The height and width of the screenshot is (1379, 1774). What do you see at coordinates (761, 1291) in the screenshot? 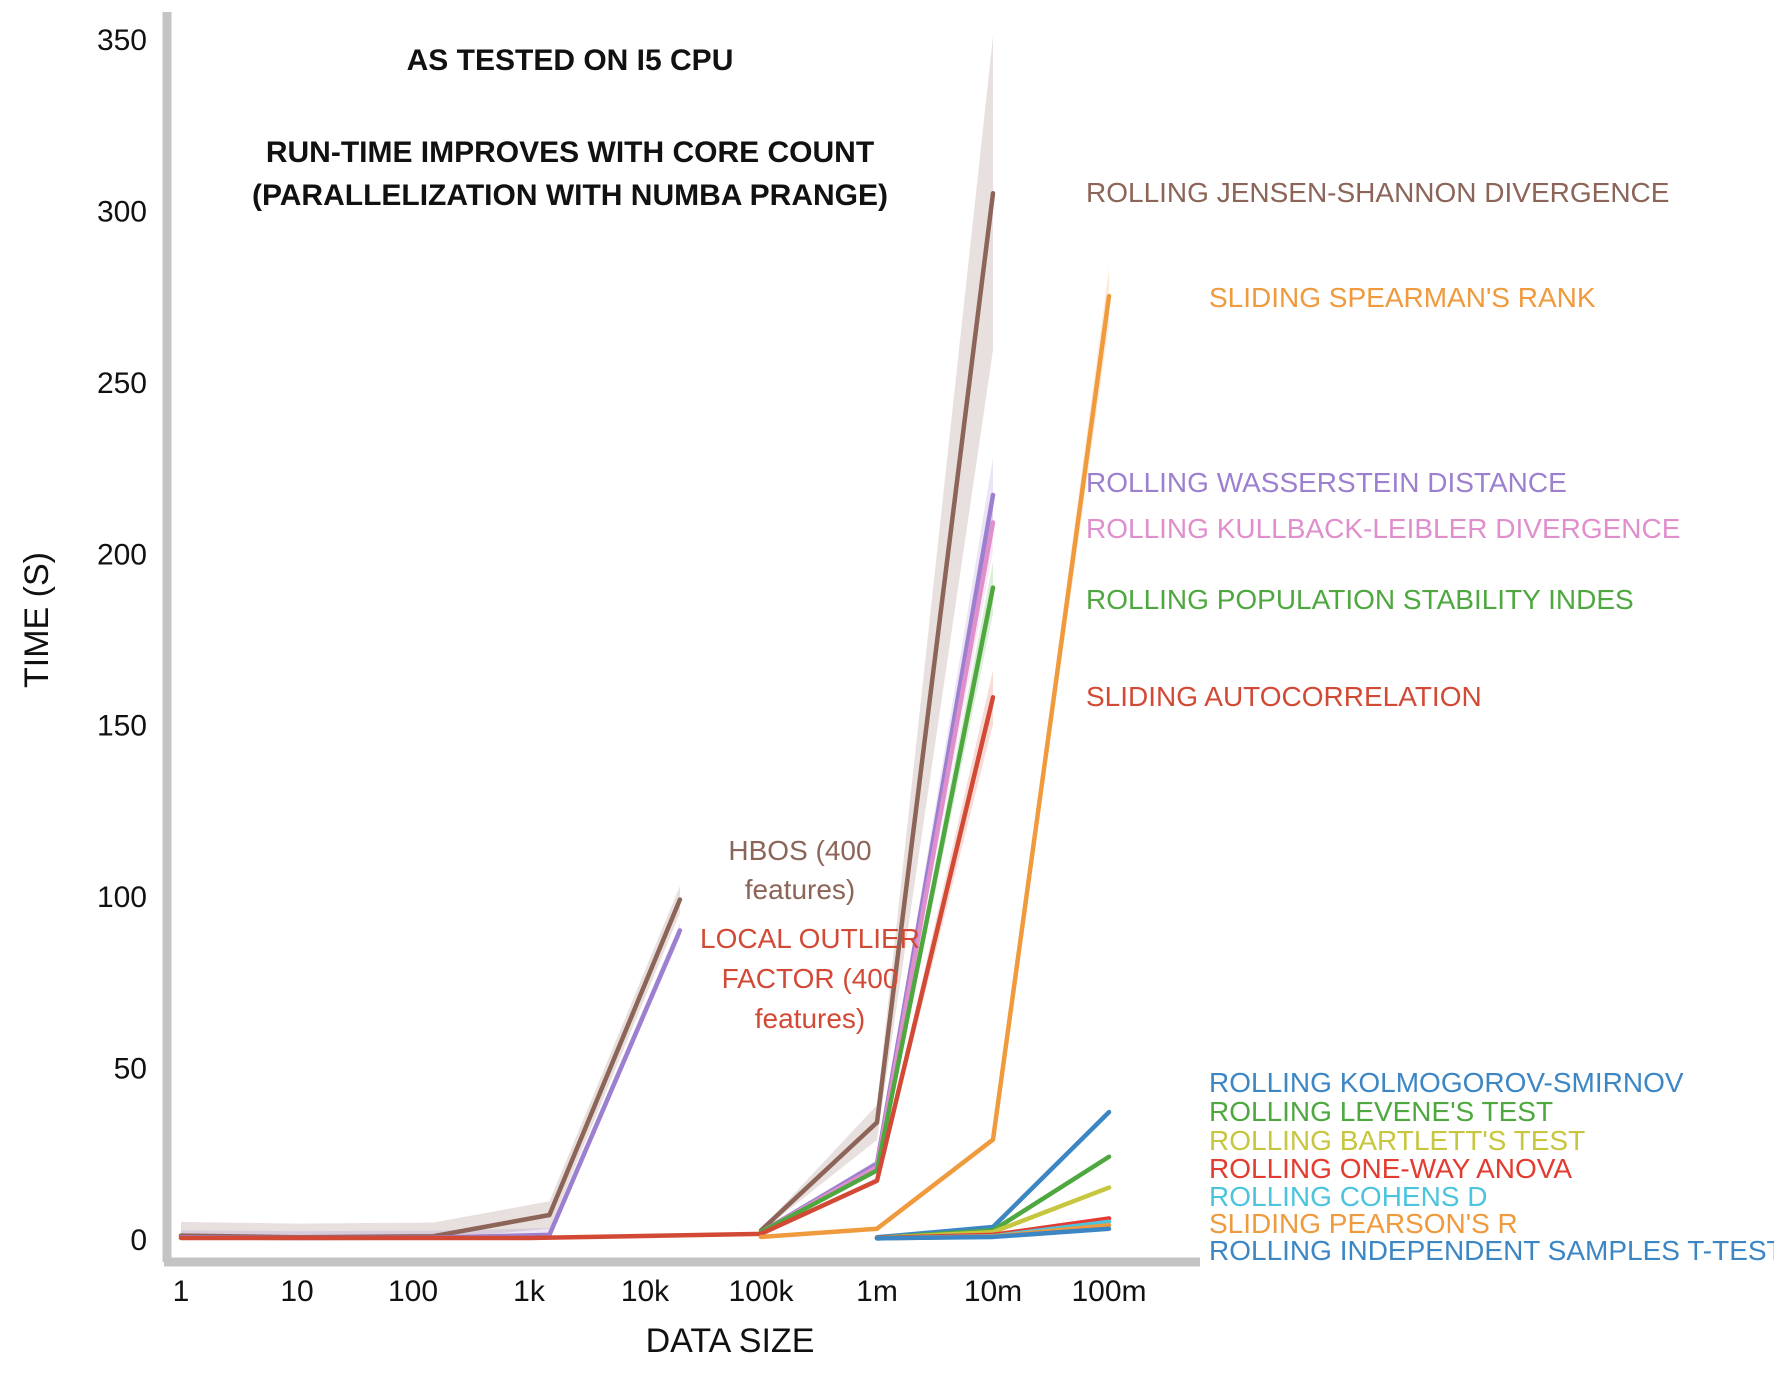
I see `x-tick-label: 100k` at bounding box center [761, 1291].